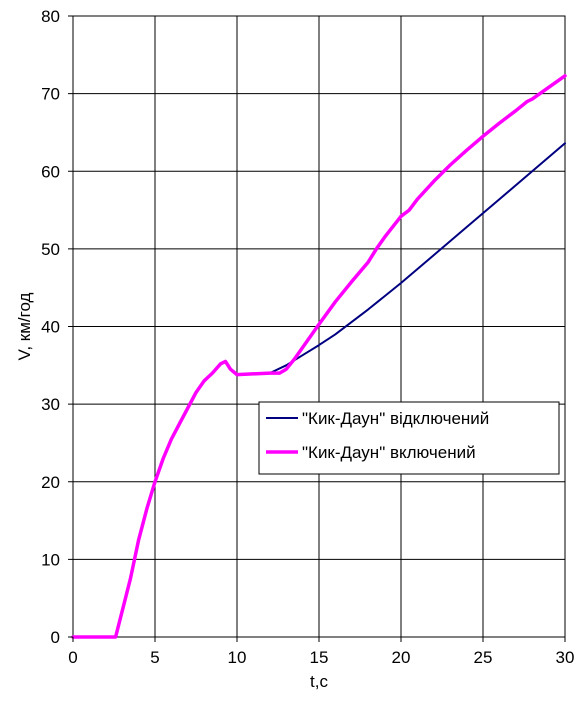 Image resolution: width=584 pixels, height=702 pixels. I want to click on y-axis-label: V, км/год, so click(24, 326).